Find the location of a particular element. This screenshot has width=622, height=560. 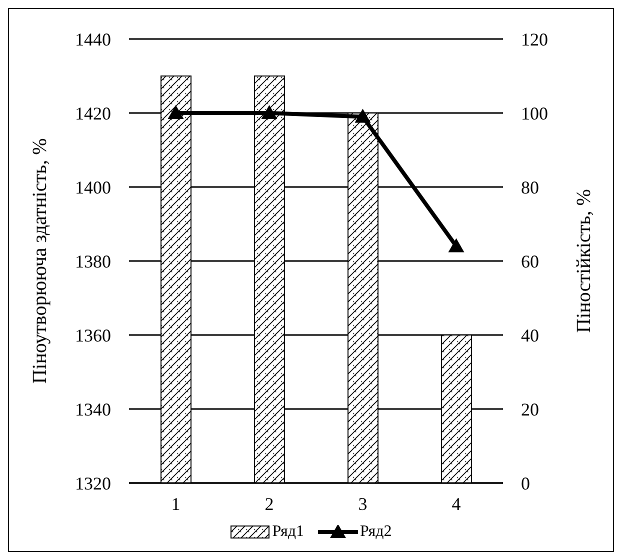

y2-tick-label: 60 is located at coordinates (530, 261).